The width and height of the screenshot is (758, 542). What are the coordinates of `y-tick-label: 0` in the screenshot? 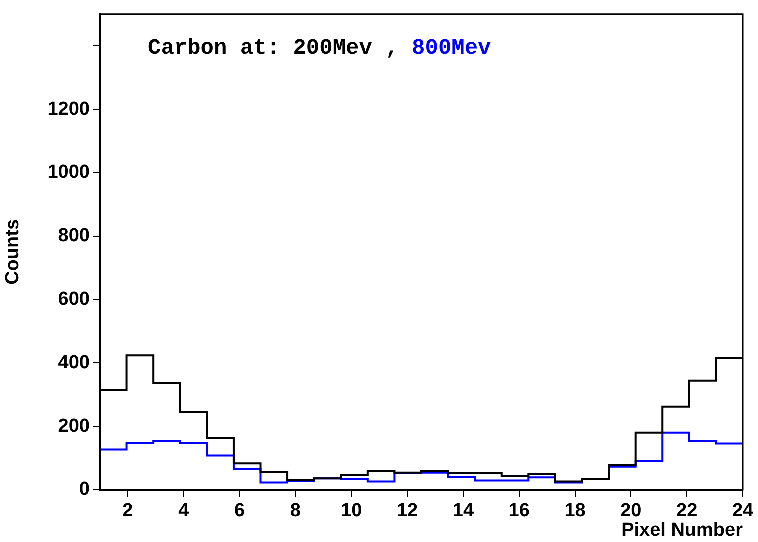 It's located at (84, 489).